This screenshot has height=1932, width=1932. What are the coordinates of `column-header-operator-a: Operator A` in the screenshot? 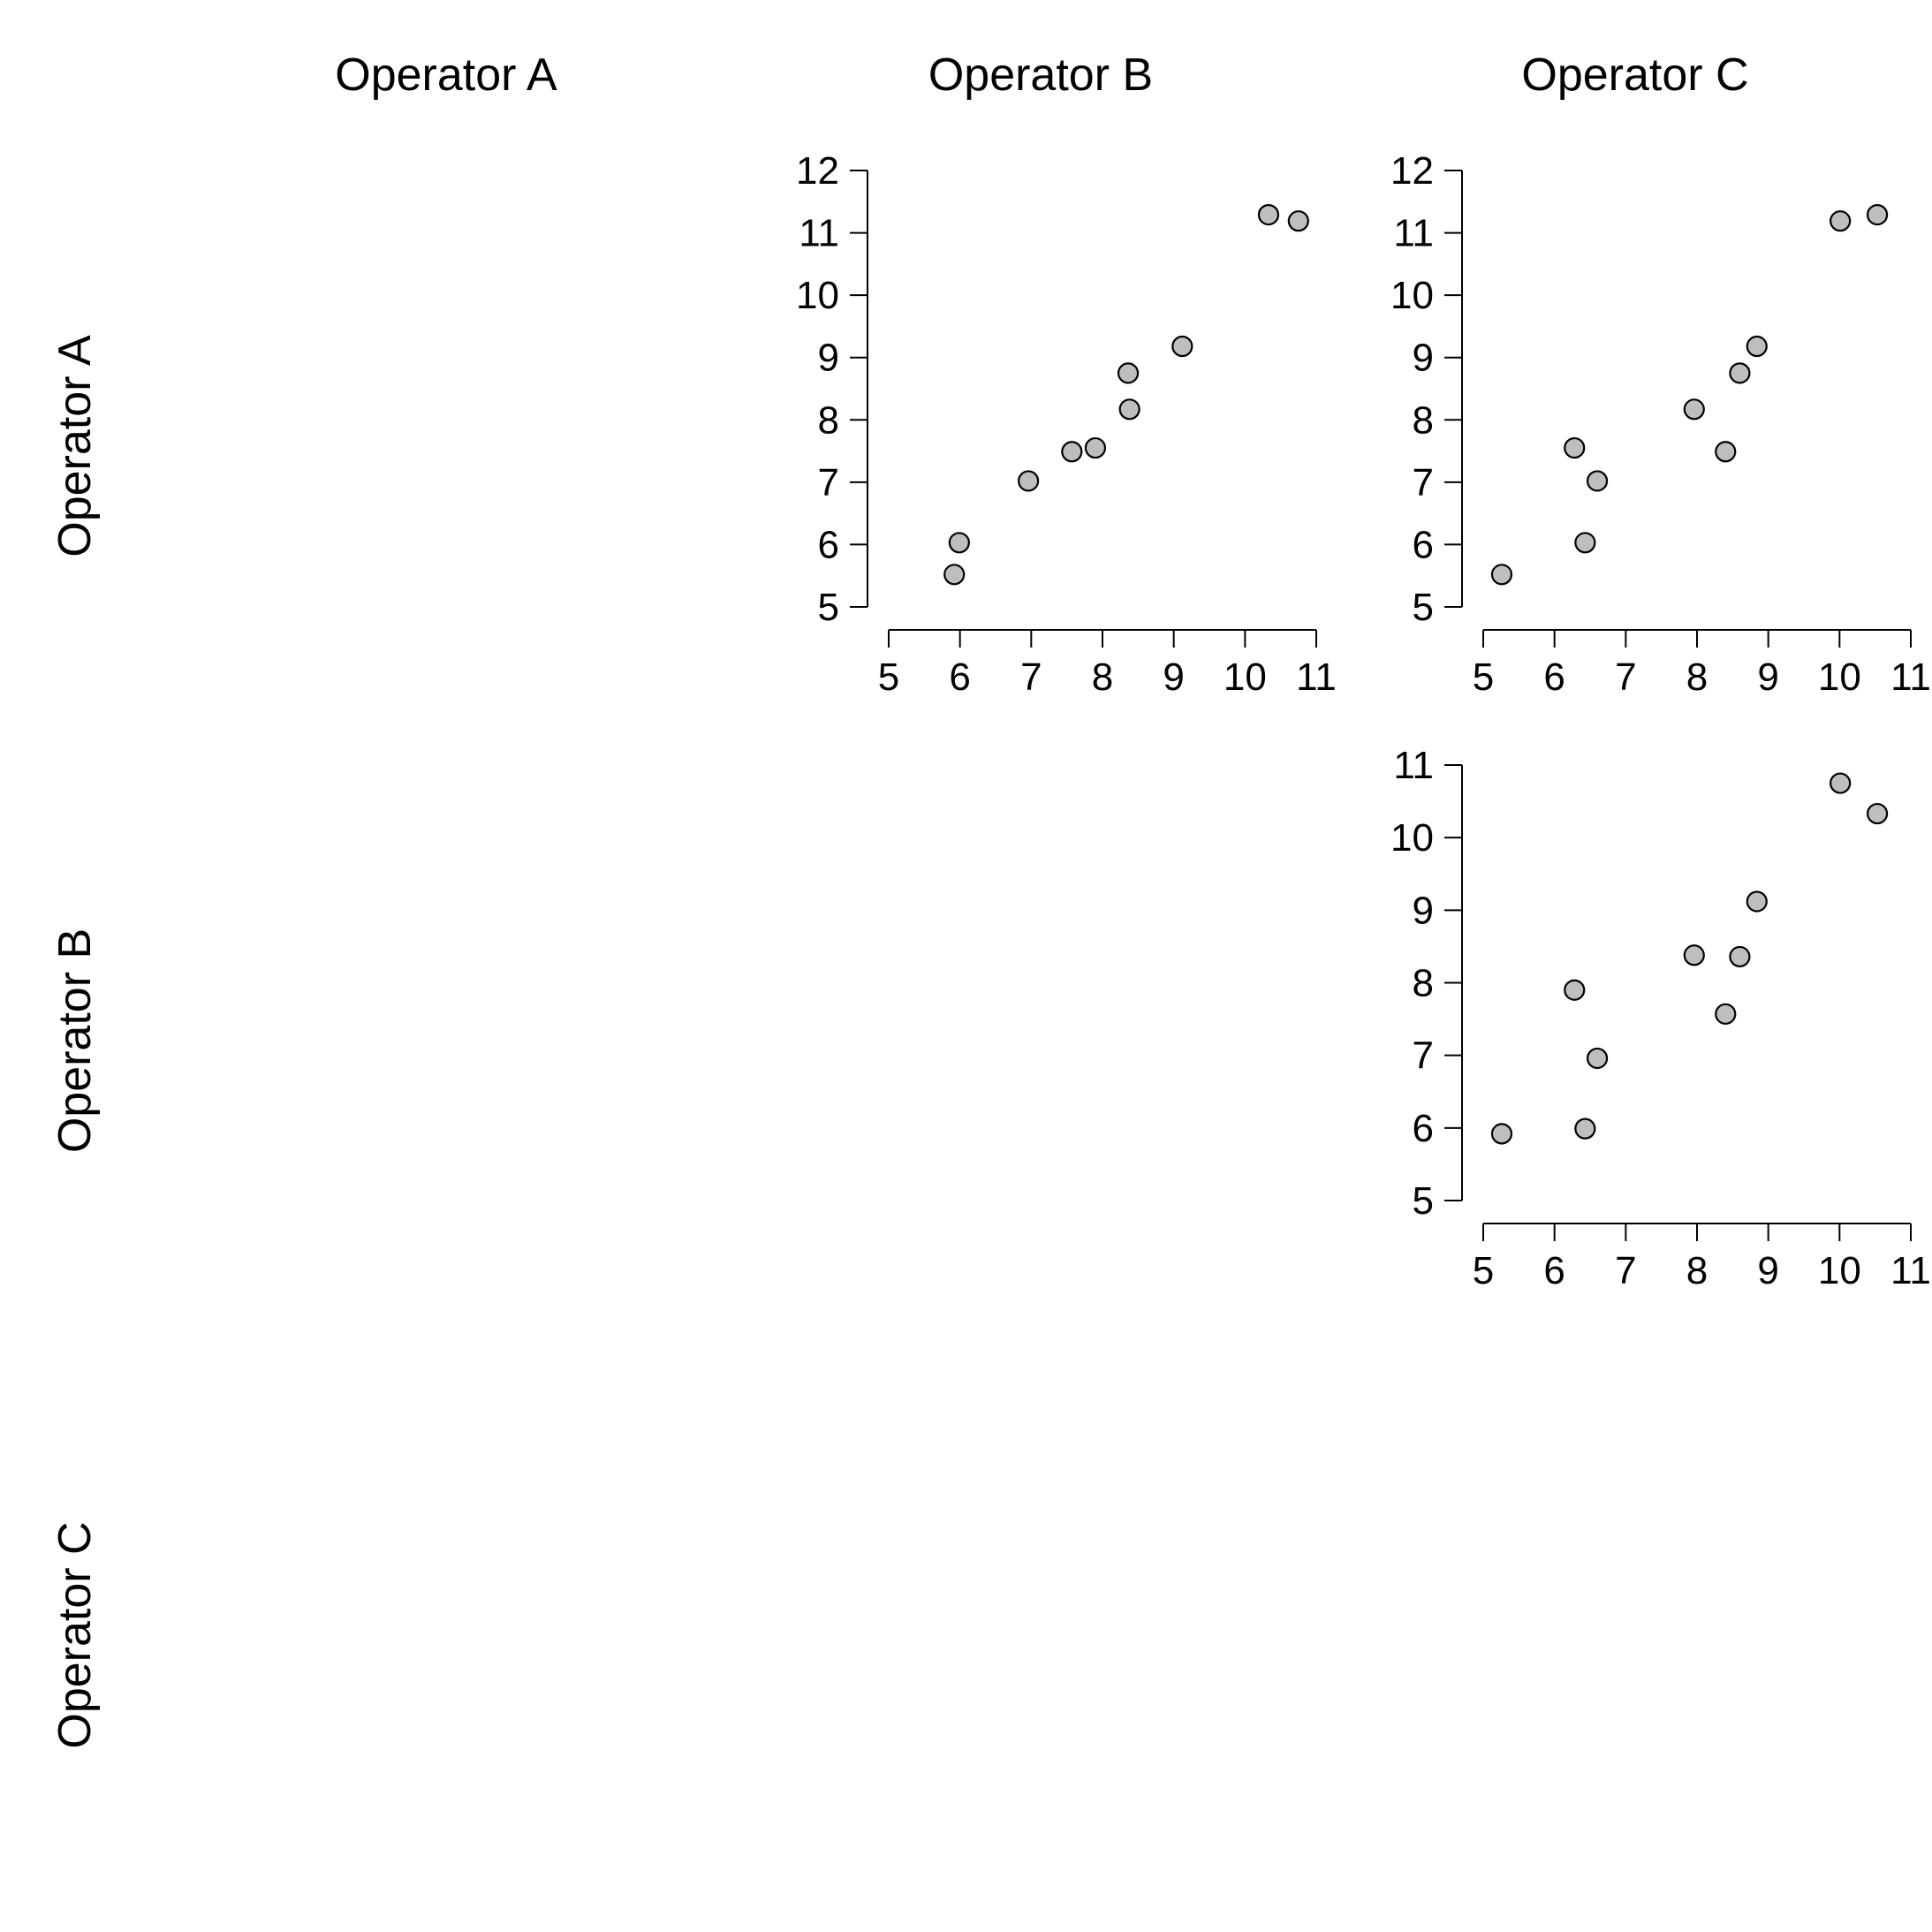 It's located at (446, 75).